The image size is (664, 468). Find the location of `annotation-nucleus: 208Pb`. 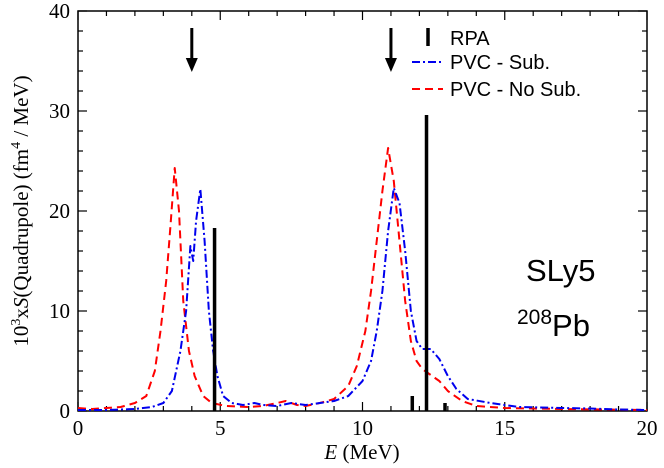

annotation-nucleus: 208Pb is located at coordinates (553, 324).